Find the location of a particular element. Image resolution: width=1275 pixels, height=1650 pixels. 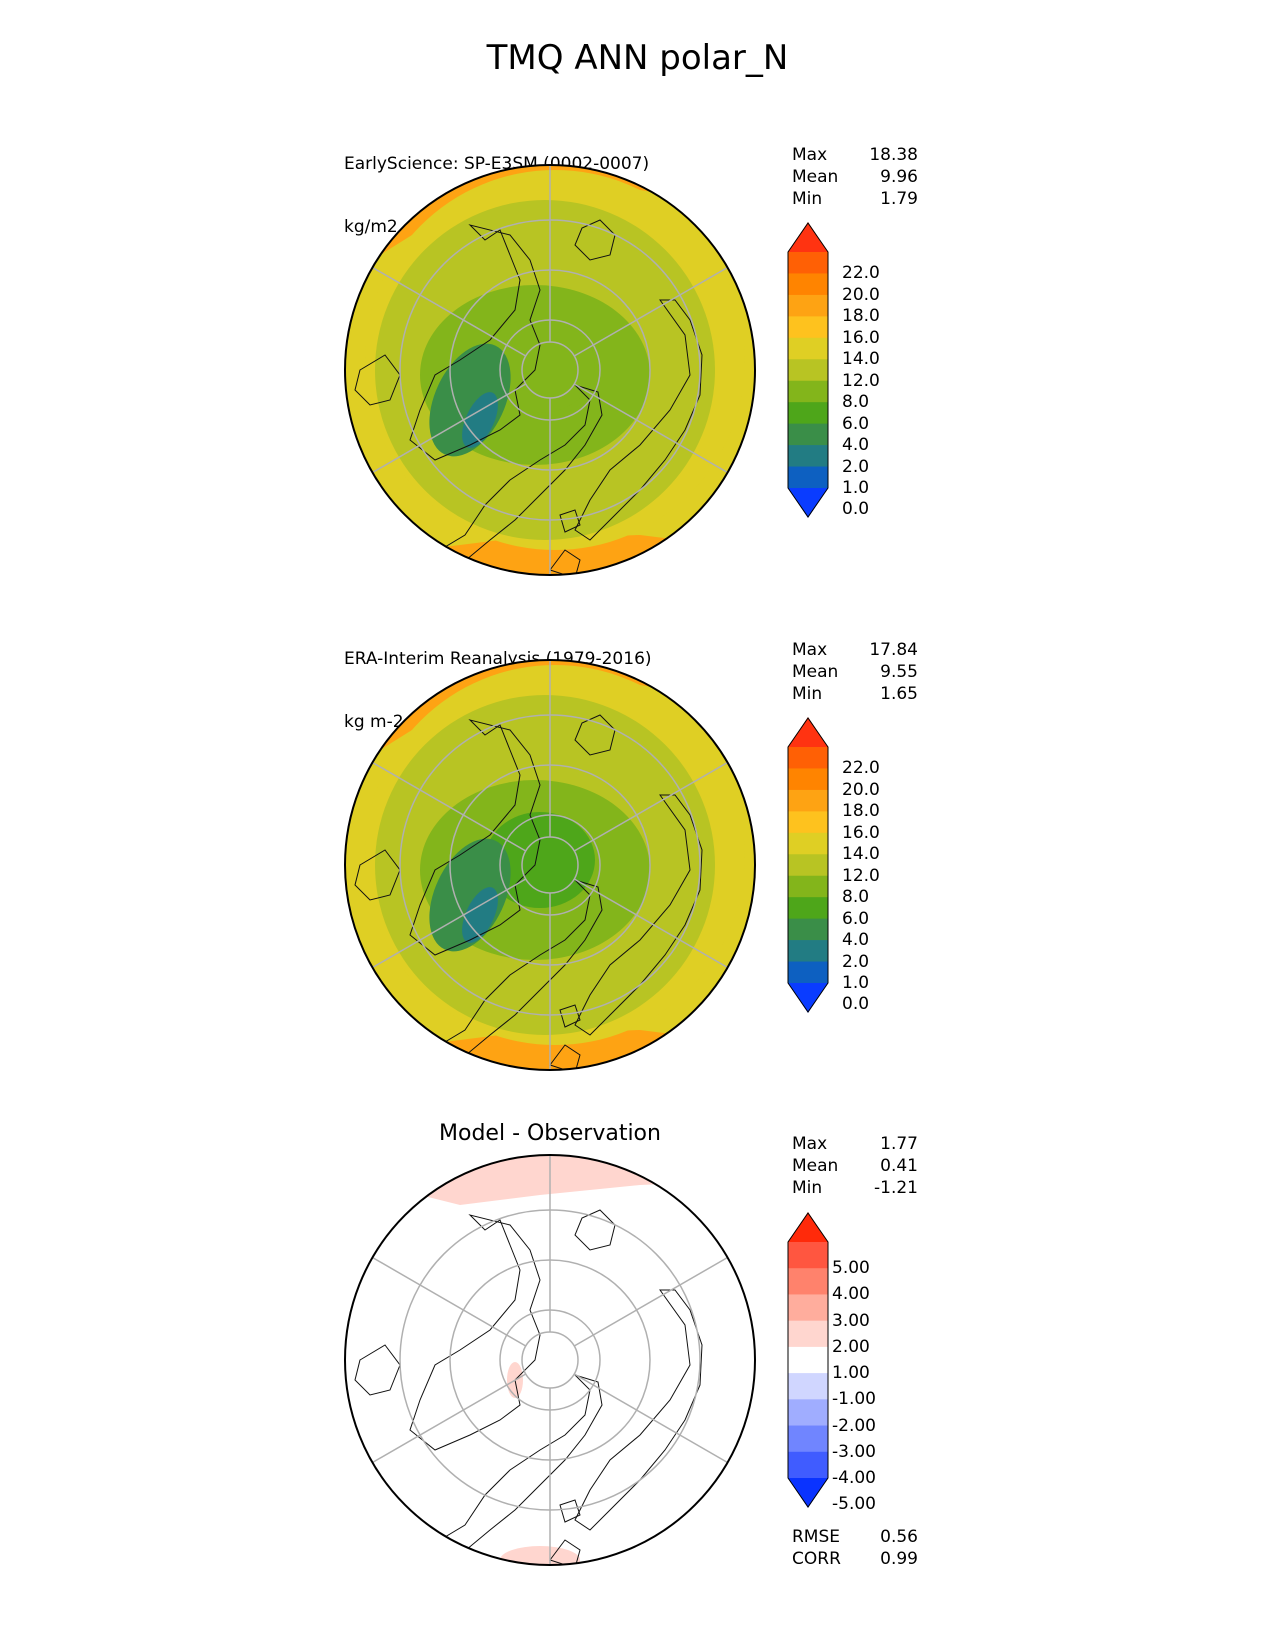

panel-1-stats: Max 18.38 Mean 9.96 Min 1.79 is located at coordinates (855, 177).